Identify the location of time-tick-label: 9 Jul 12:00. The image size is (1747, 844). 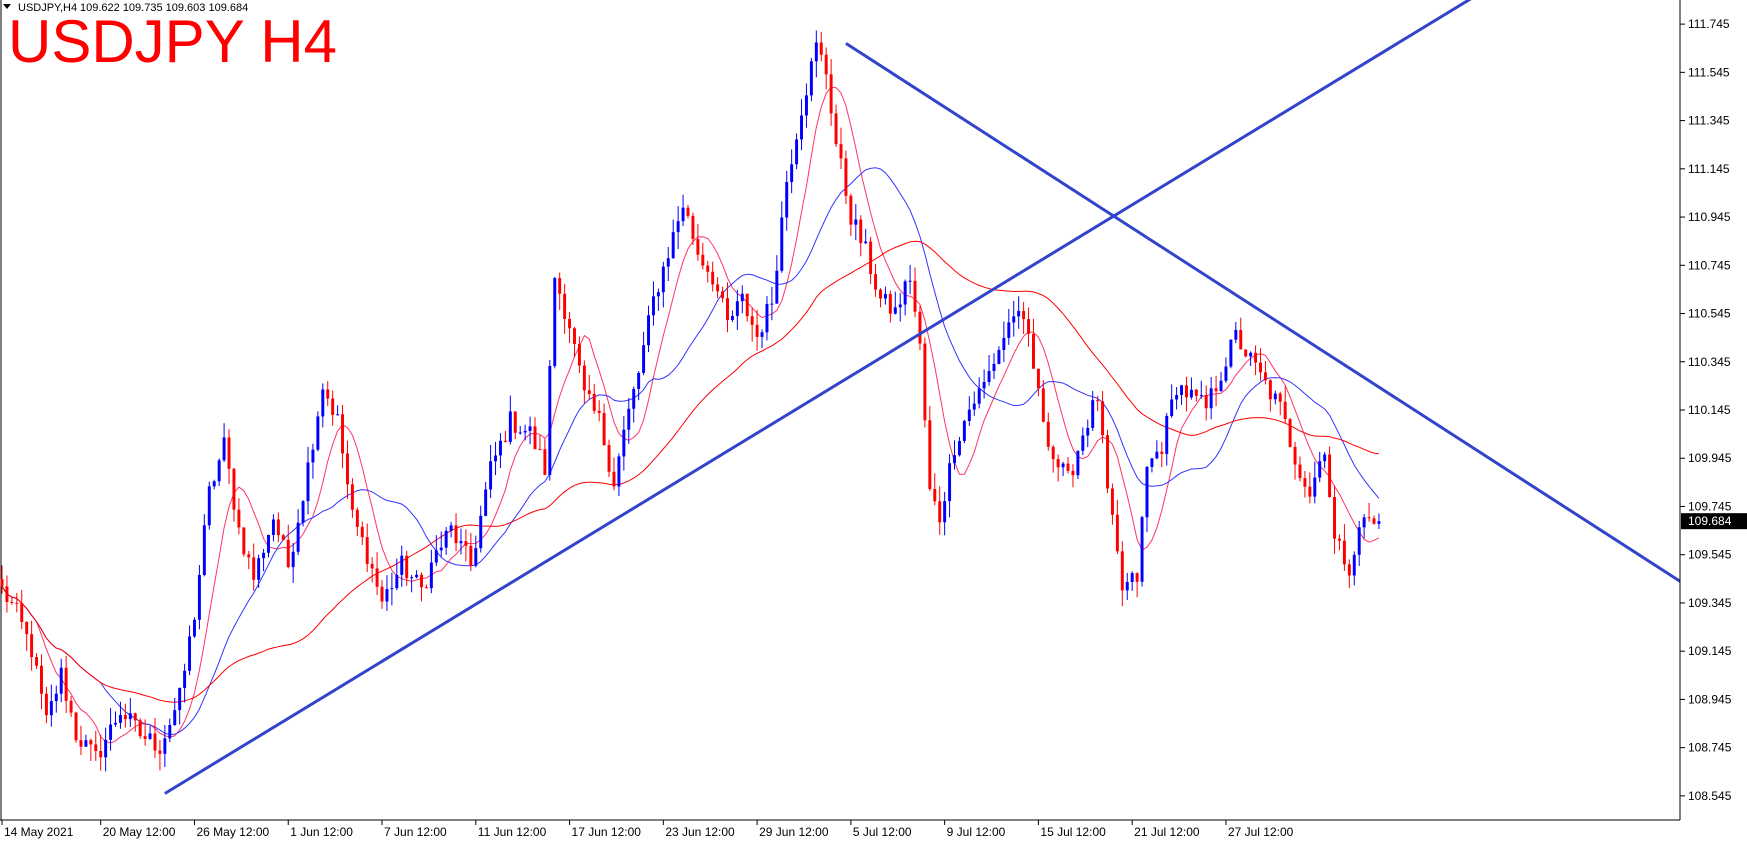
(976, 832).